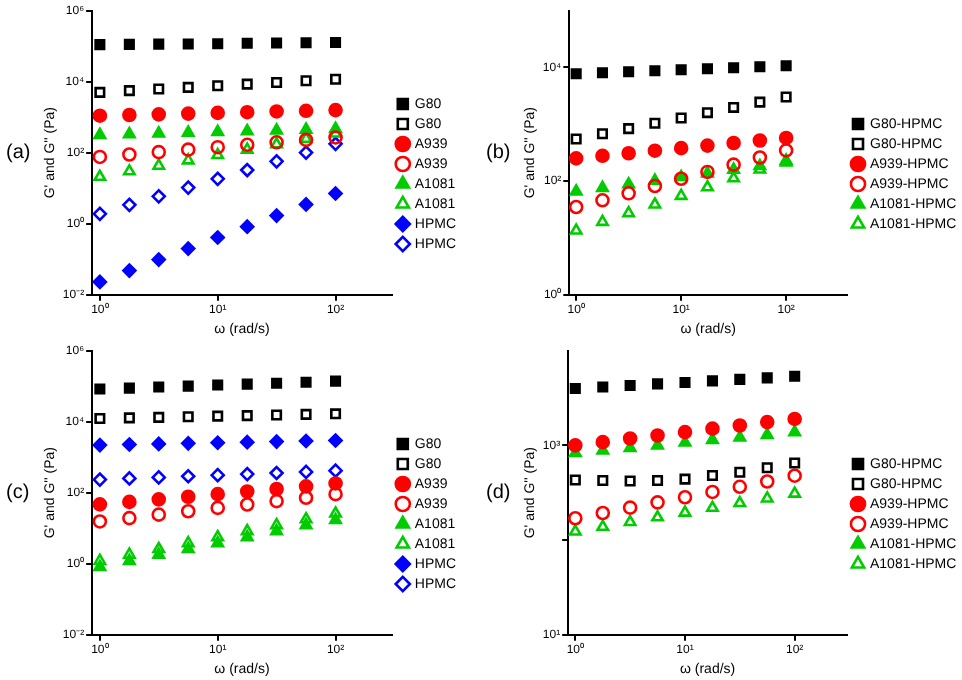 This screenshot has width=962, height=680. What do you see at coordinates (498, 493) in the screenshot?
I see `text: (d)` at bounding box center [498, 493].